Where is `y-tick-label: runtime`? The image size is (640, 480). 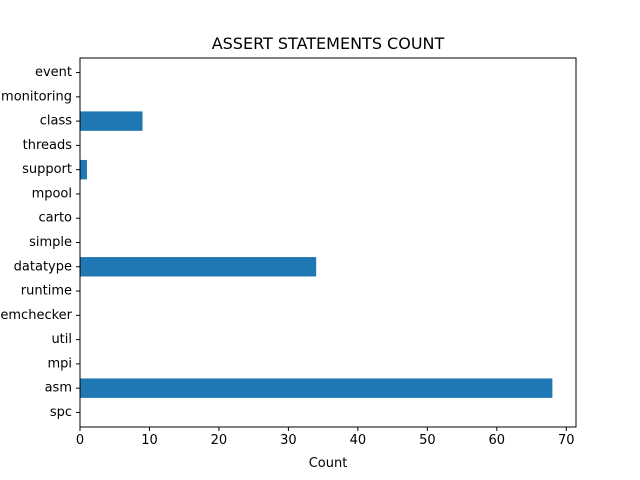 y-tick-label: runtime is located at coordinates (46, 291).